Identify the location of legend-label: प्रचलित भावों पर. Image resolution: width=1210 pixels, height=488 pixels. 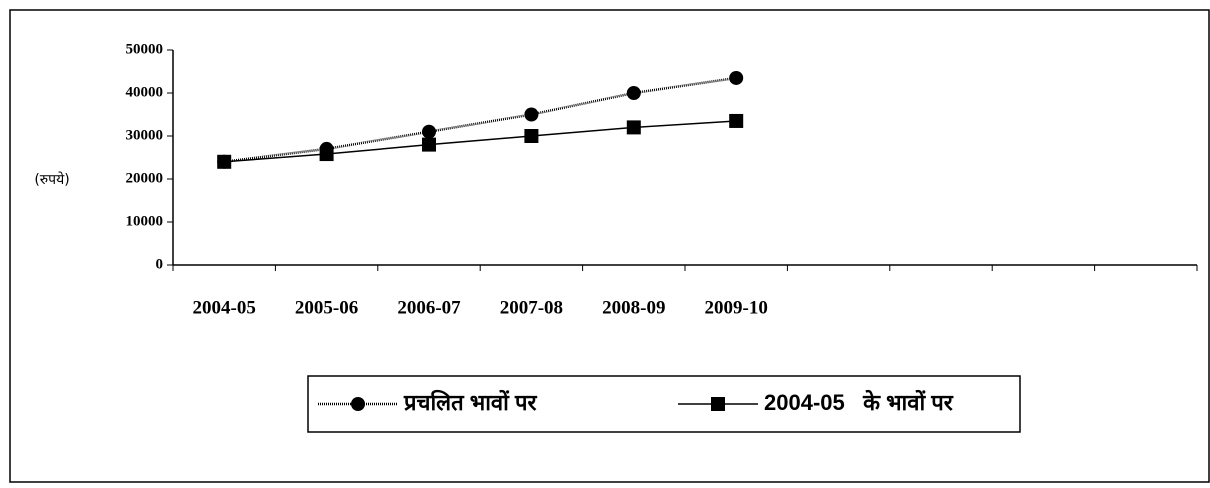
(470, 402).